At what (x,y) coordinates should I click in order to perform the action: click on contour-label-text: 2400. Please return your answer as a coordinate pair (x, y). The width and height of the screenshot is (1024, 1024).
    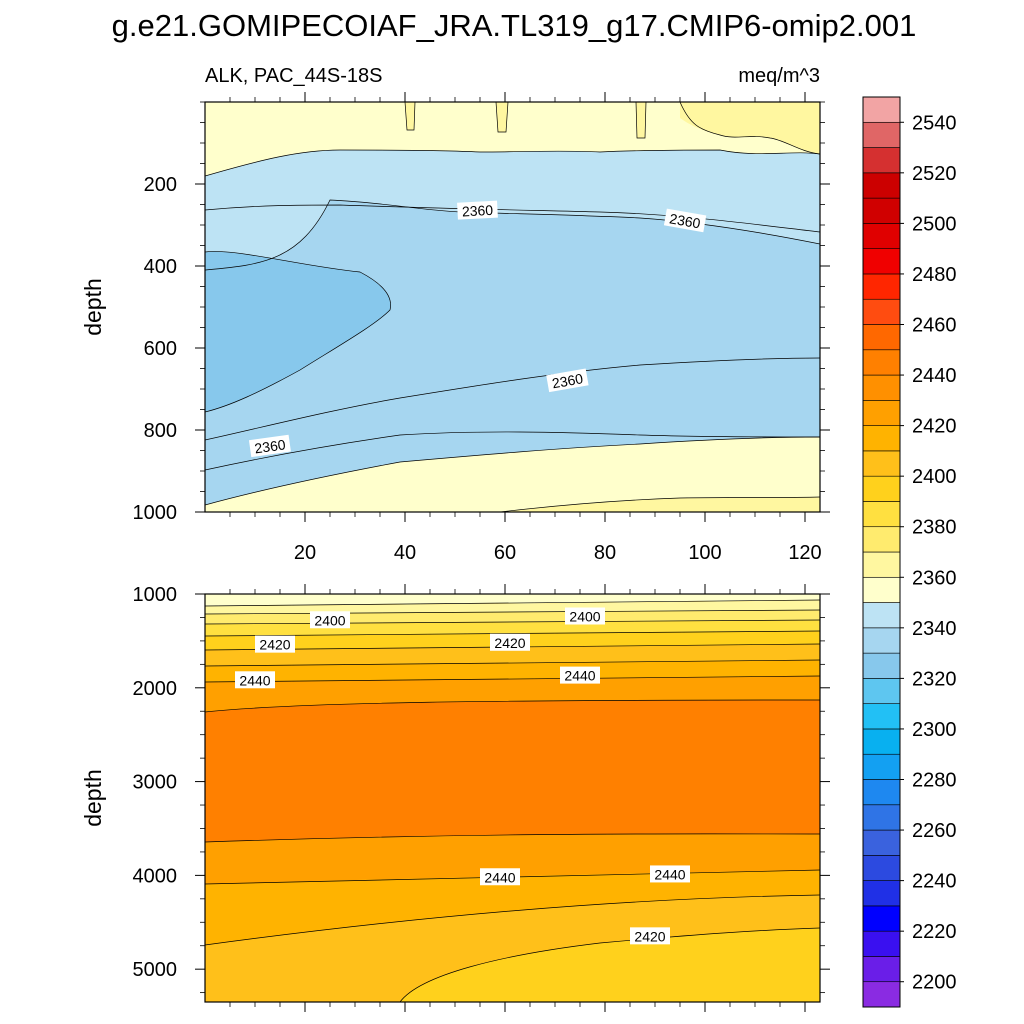
    Looking at the image, I should click on (584, 617).